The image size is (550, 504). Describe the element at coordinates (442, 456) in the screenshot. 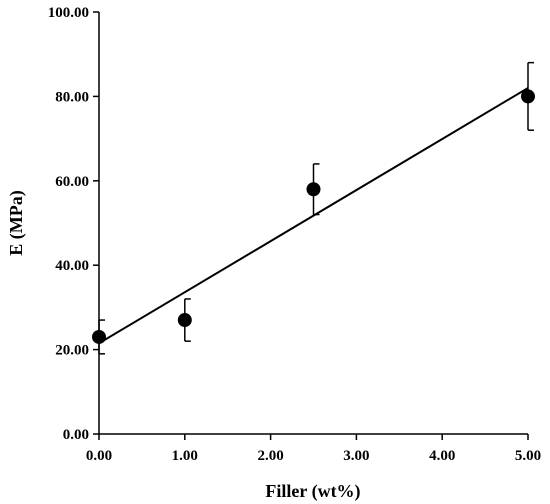

I see `x-tick-label: 4.00` at that location.